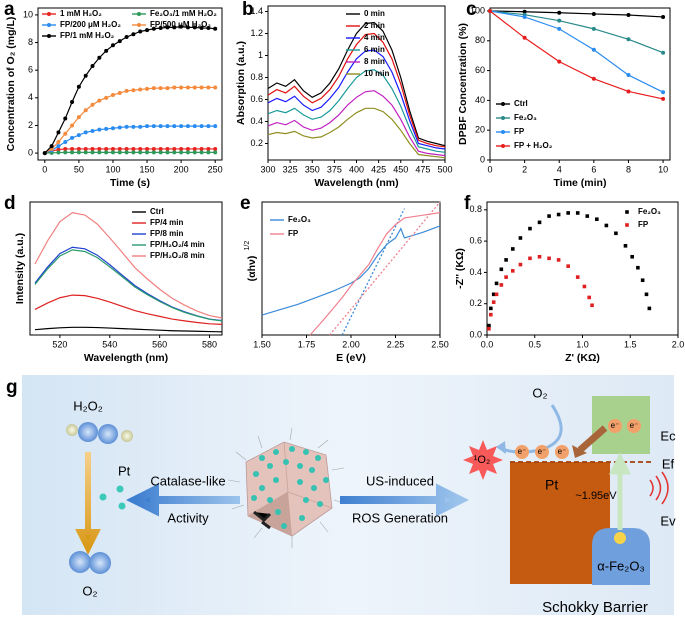 This screenshot has height=622, width=685. Describe the element at coordinates (582, 344) in the screenshot. I see `x-tick-label: 1.0` at that location.